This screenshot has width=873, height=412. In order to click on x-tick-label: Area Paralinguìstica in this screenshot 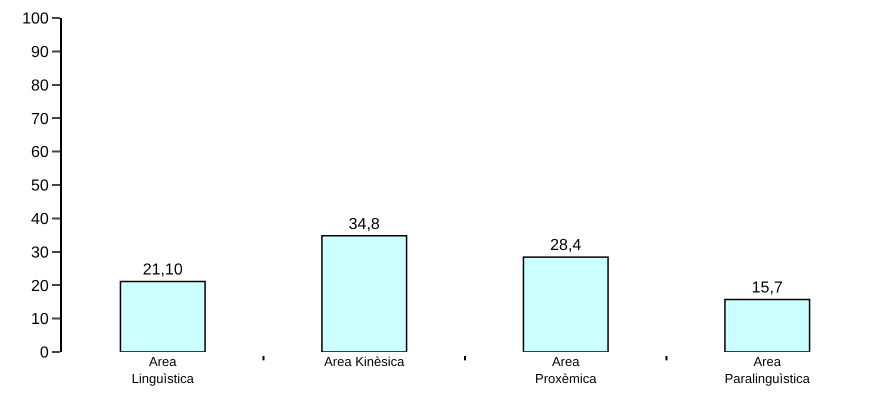, I will do `click(767, 370)`.